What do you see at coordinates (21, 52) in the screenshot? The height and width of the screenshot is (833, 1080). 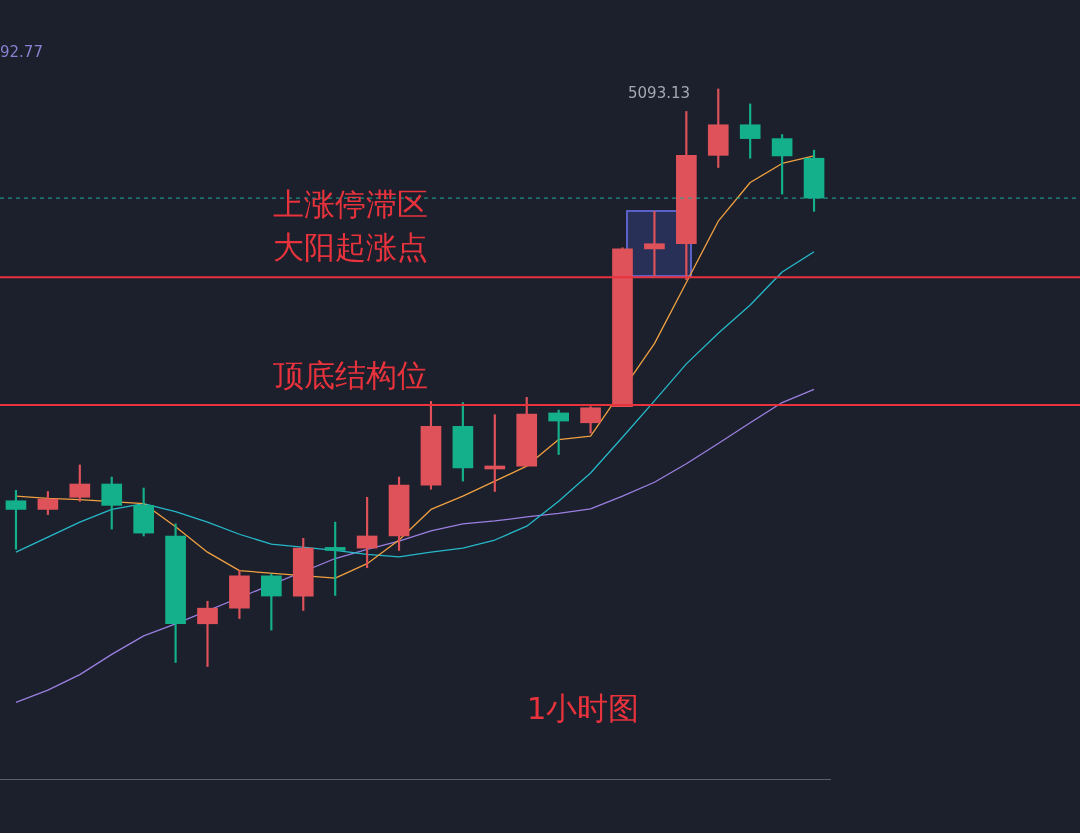 I see `text: 92.77` at bounding box center [21, 52].